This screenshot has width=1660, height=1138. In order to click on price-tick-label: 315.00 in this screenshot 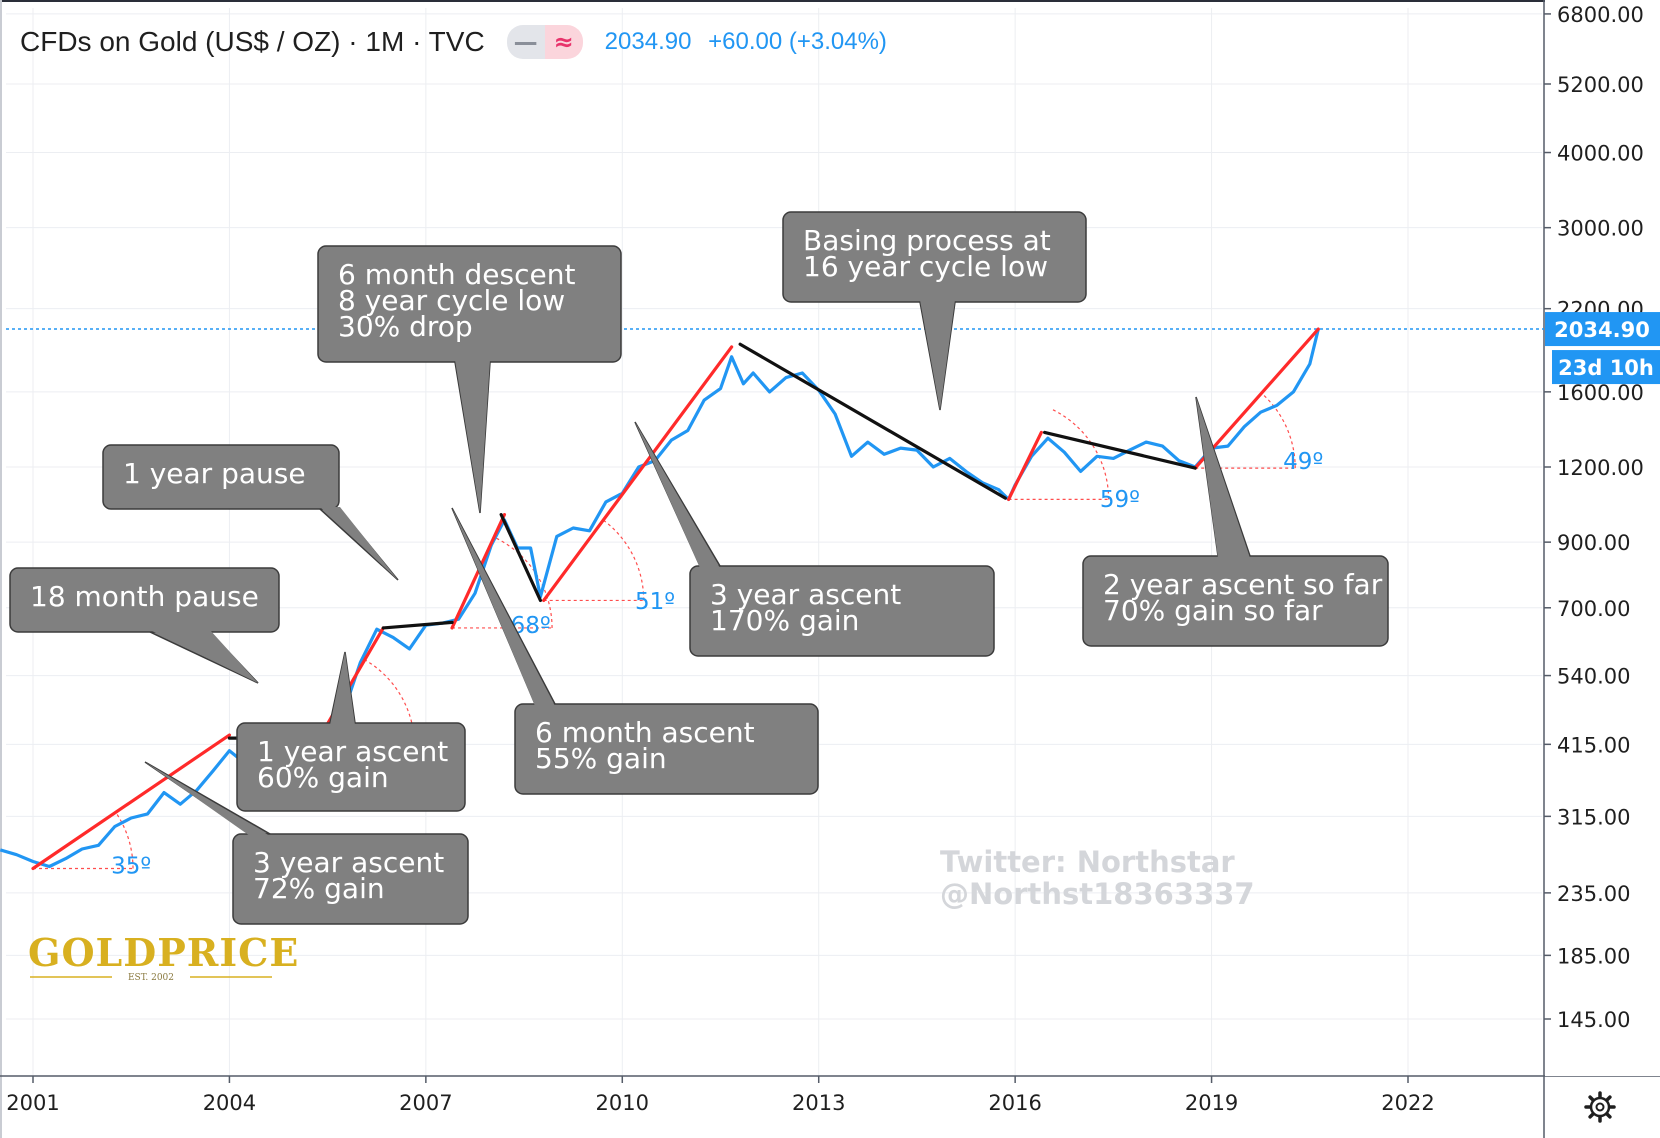, I will do `click(1593, 817)`.